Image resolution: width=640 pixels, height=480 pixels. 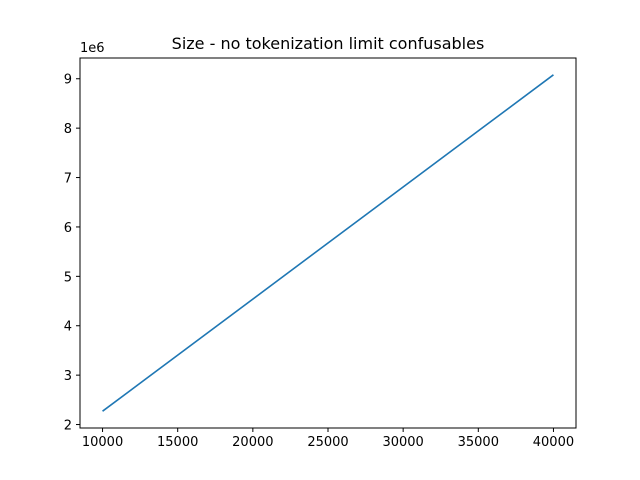 I want to click on x-tick-label: 25000, so click(x=327, y=442).